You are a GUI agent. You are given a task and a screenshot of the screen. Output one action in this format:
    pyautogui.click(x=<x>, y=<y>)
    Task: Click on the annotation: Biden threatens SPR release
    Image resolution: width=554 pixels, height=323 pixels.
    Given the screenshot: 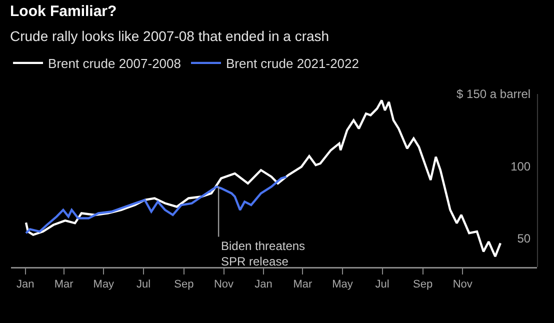 What is the action you would take?
    pyautogui.click(x=263, y=254)
    